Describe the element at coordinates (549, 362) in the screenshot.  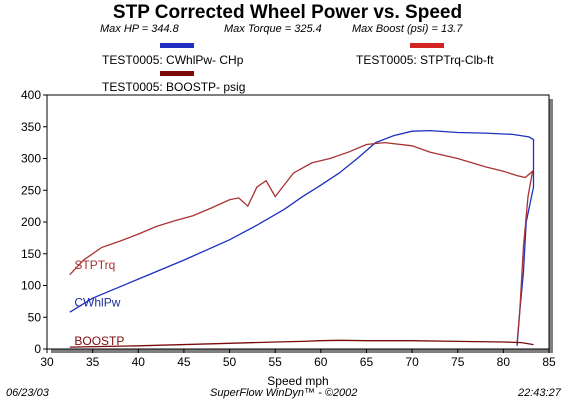
I see `x-tick-label: 85` at that location.